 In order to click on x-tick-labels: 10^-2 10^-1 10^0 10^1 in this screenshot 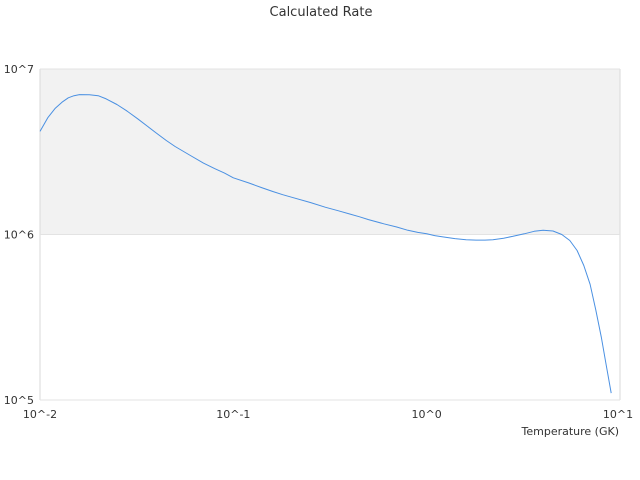, I will do `click(328, 414)`.